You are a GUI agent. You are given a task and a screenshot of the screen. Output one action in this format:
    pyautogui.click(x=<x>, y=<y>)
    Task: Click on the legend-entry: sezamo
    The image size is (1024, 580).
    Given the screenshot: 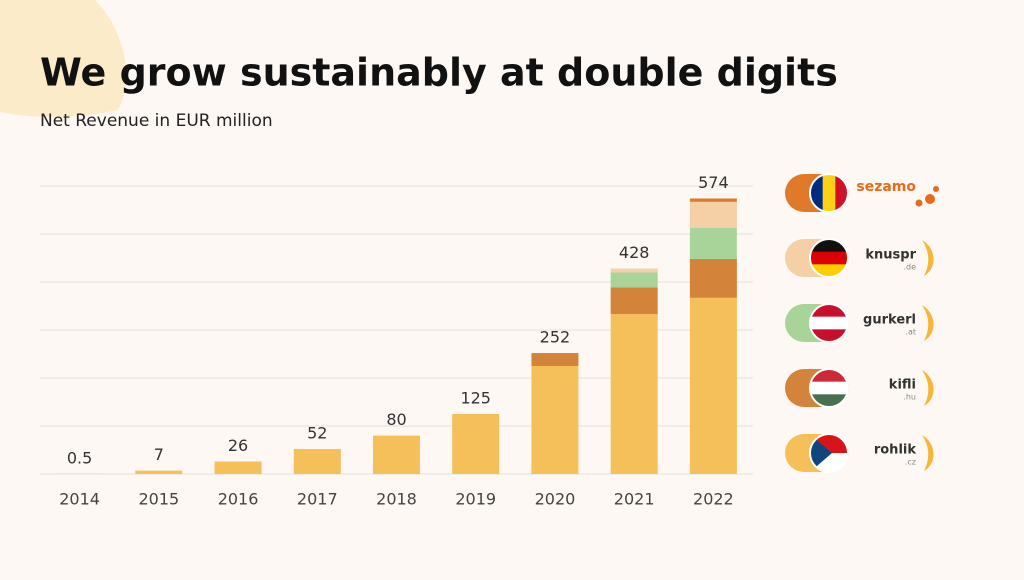 What is the action you would take?
    pyautogui.click(x=862, y=193)
    